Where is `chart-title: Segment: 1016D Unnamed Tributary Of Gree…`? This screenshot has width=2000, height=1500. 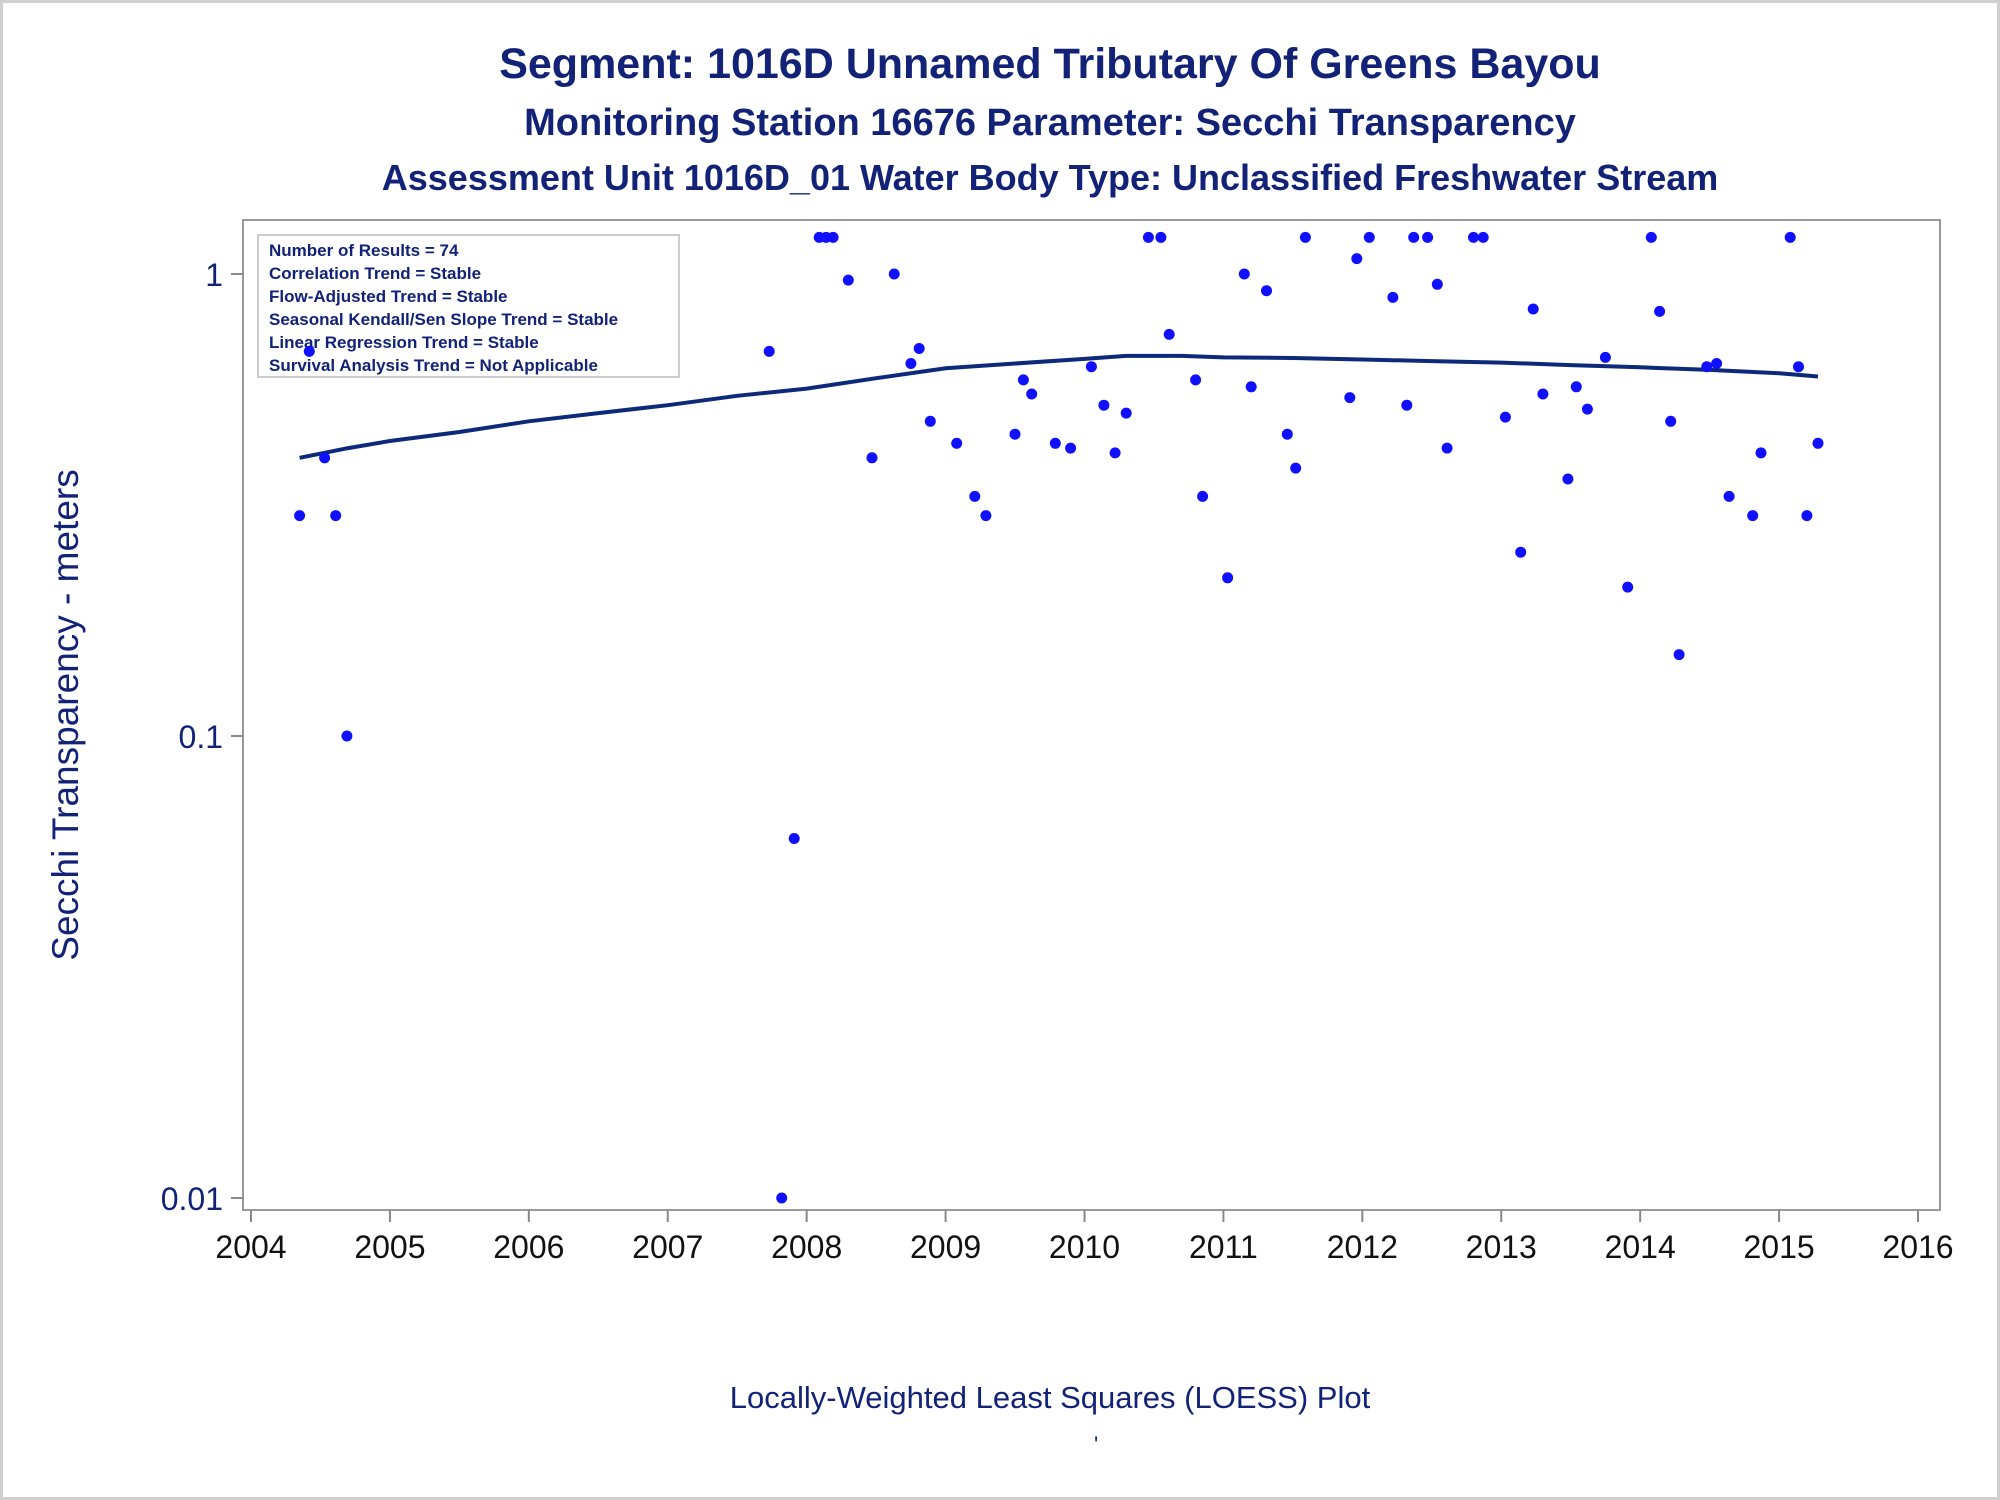
chart-title: Segment: 1016D Unnamed Tributary Of Gree… is located at coordinates (1050, 64).